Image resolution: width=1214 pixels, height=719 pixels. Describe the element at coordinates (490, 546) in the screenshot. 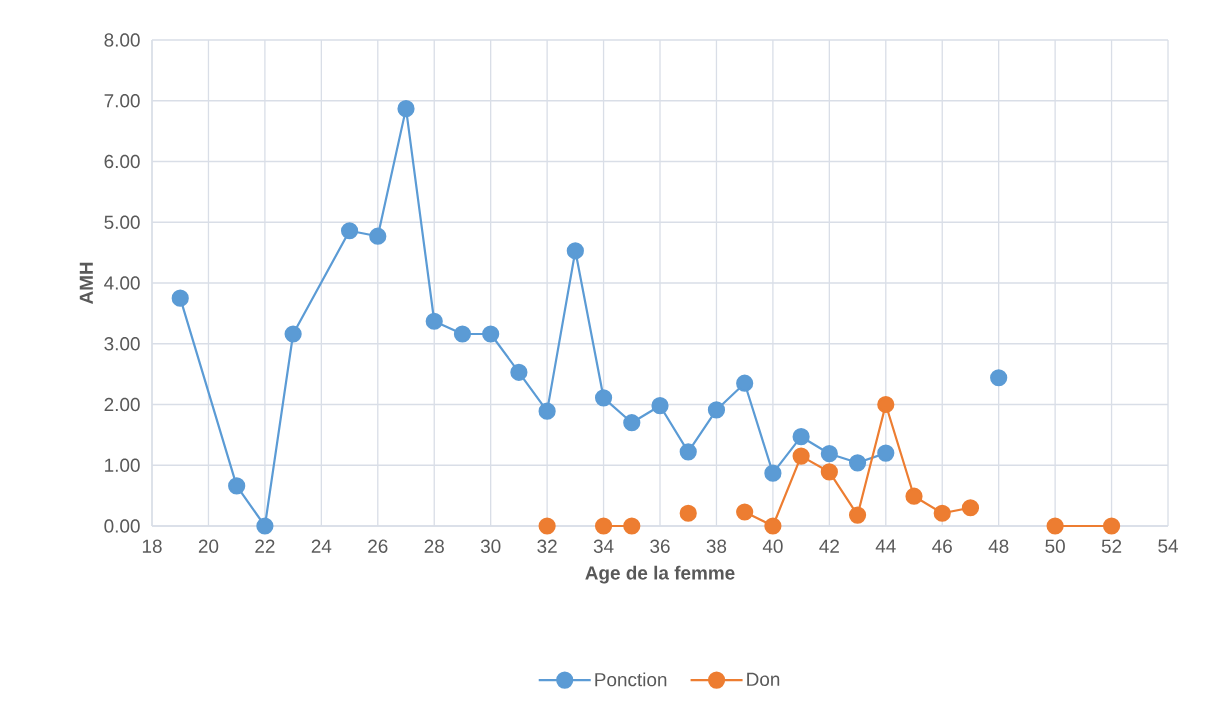

I see `x-tick-label: 30` at that location.